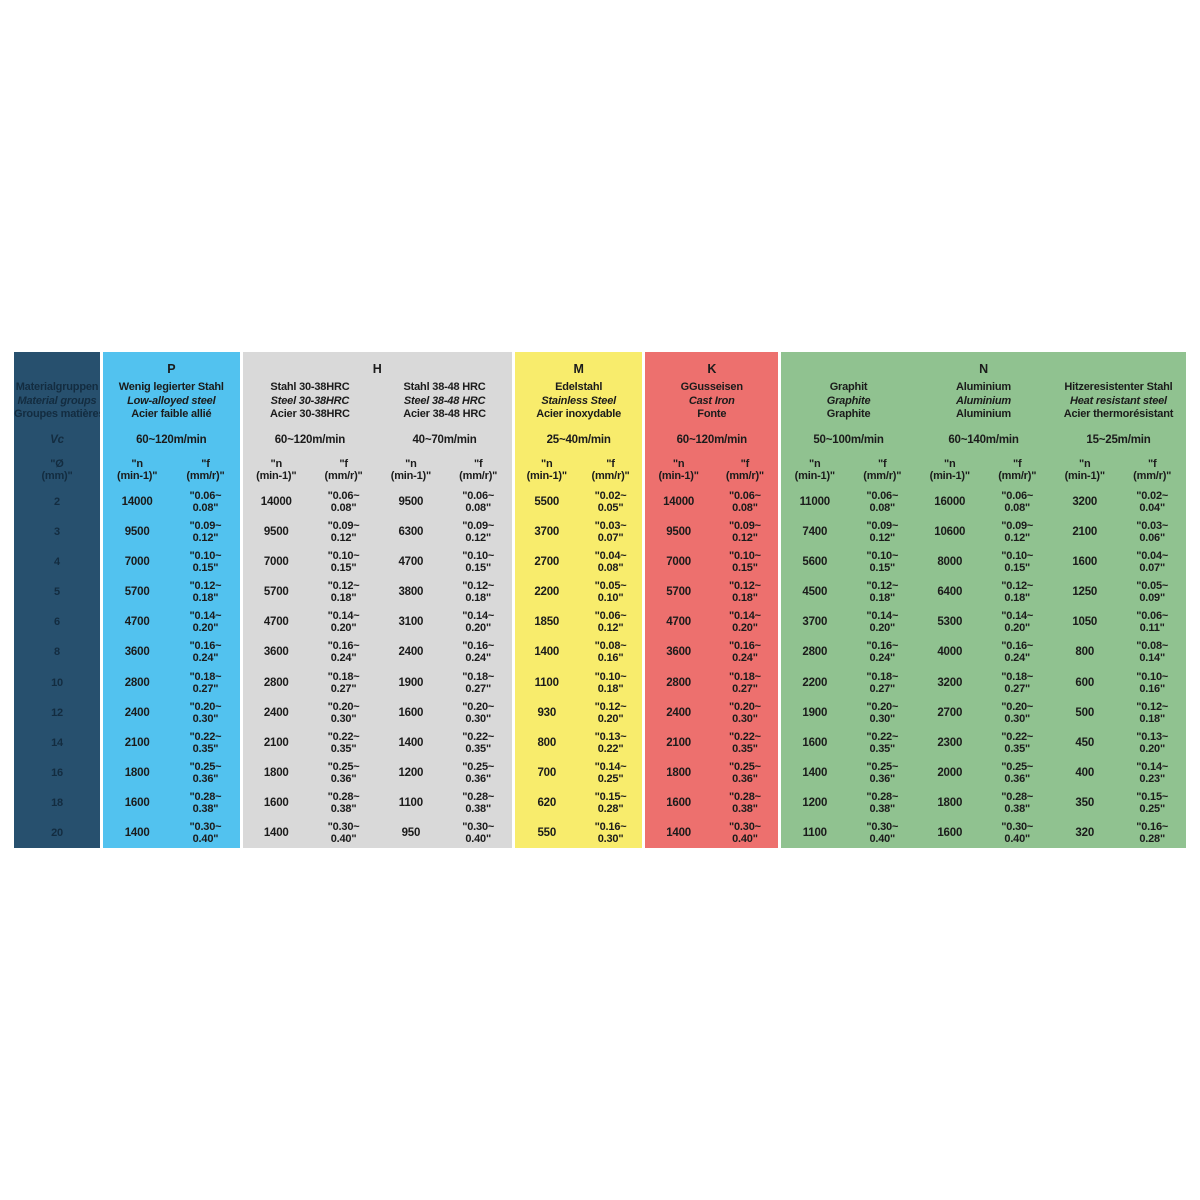 The height and width of the screenshot is (1200, 1200). I want to click on n-value: 1800, so click(276, 772).